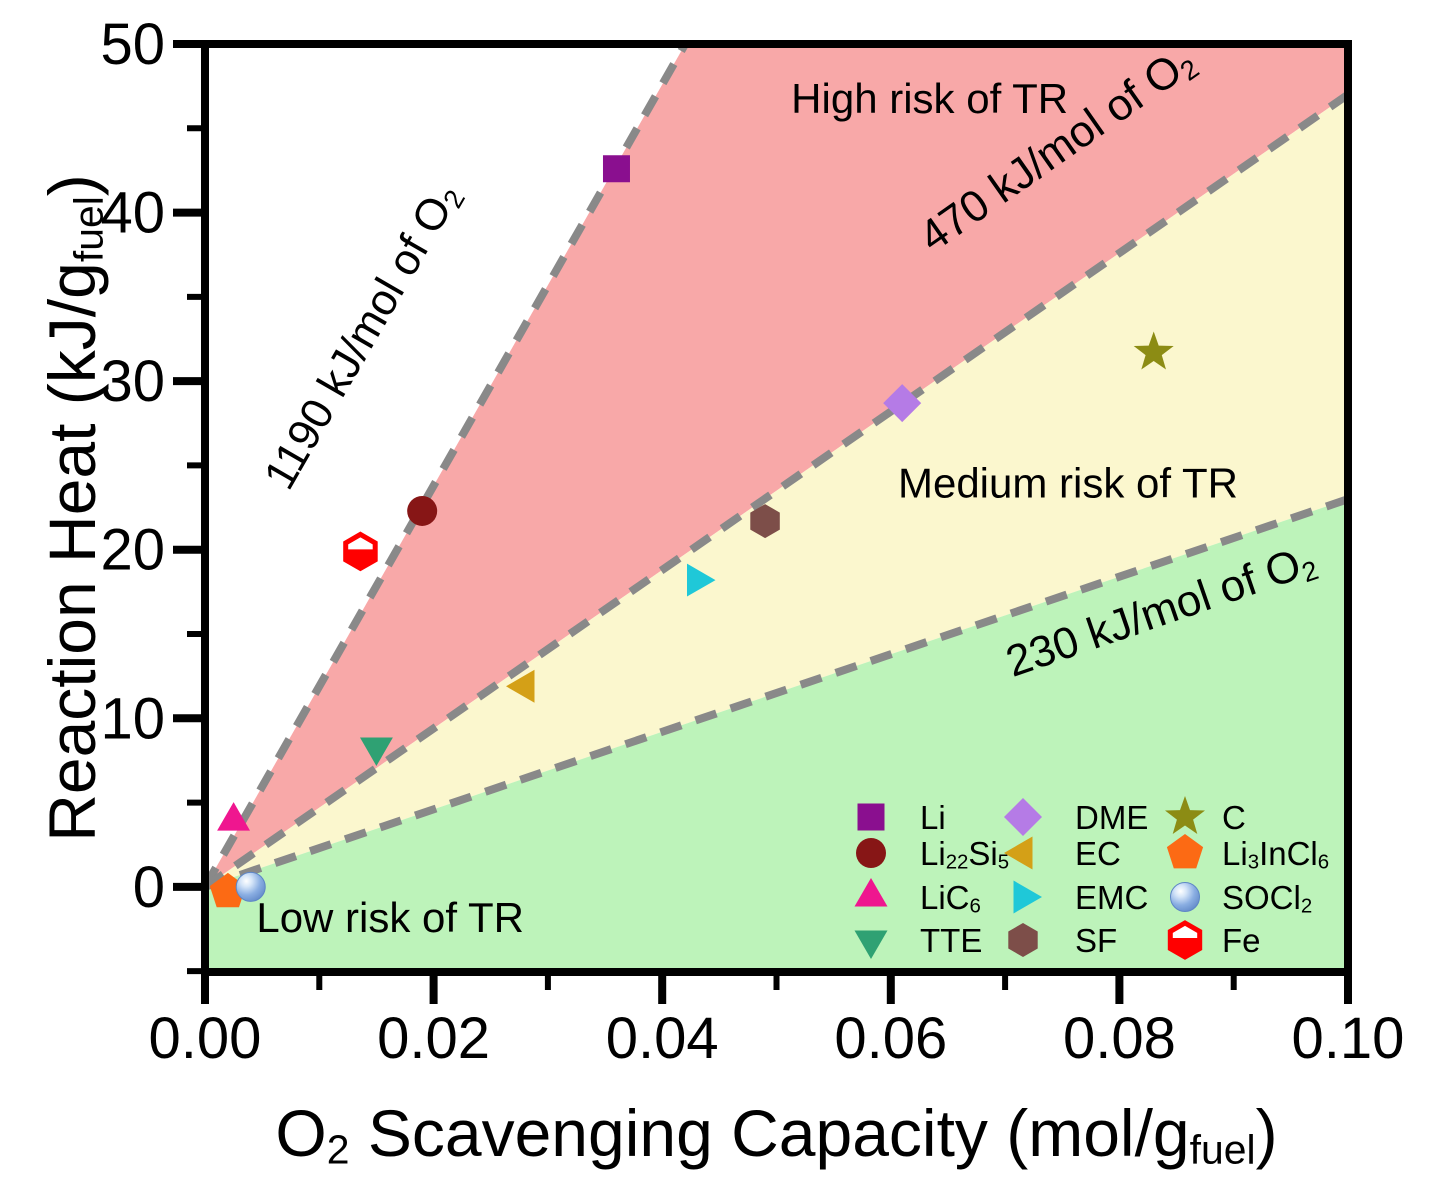 The height and width of the screenshot is (1191, 1430). What do you see at coordinates (1027, 897) in the screenshot?
I see `legend-marker-EMC` at bounding box center [1027, 897].